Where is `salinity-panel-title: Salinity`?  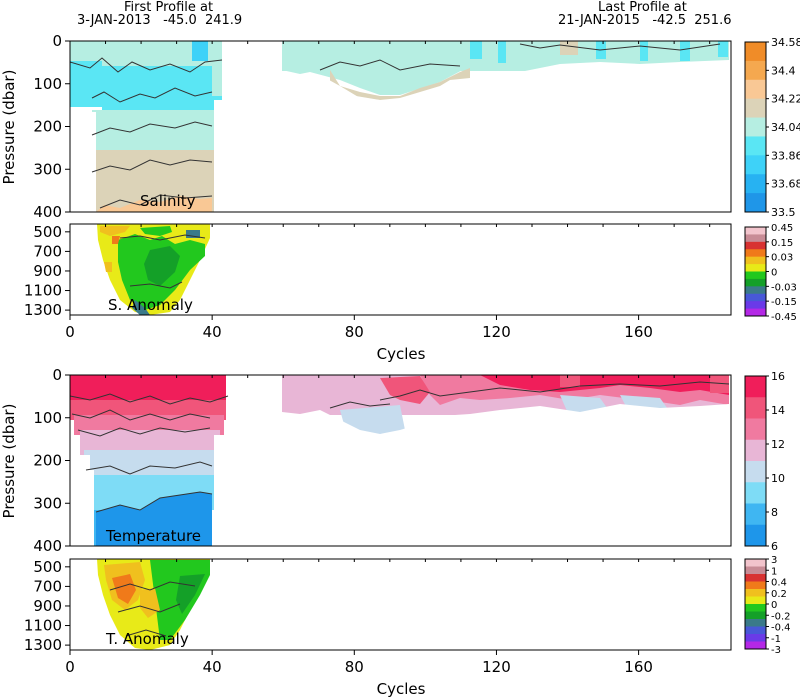
salinity-panel-title: Salinity is located at coordinates (168, 201).